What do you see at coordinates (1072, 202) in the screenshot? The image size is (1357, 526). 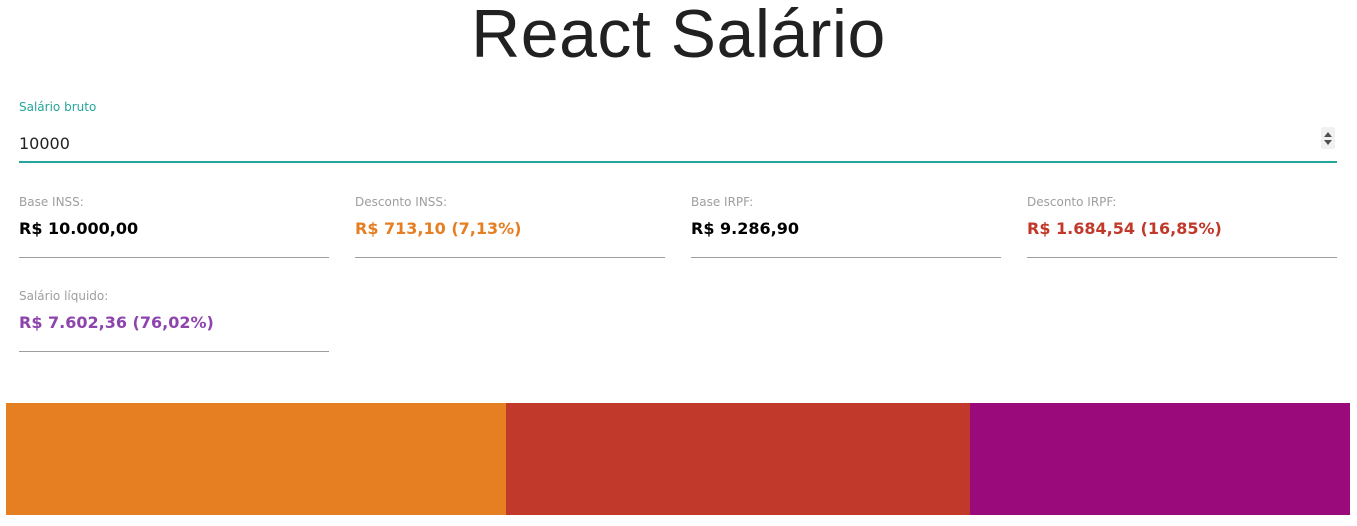 I see `desconto-irpf-label: Desconto IRPF:` at bounding box center [1072, 202].